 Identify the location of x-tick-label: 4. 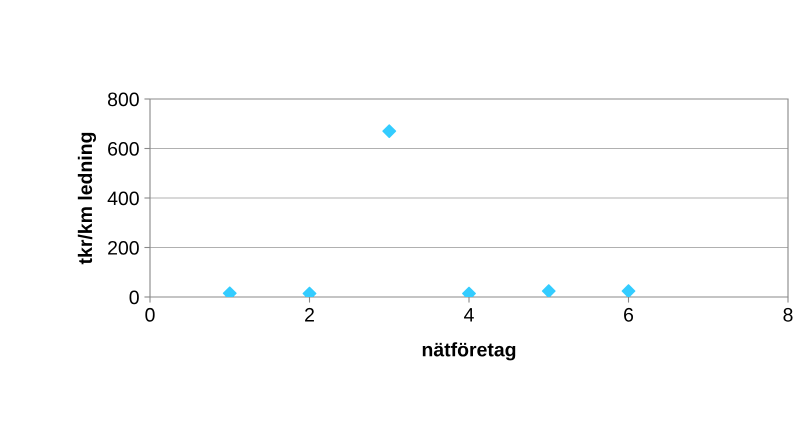
(469, 315).